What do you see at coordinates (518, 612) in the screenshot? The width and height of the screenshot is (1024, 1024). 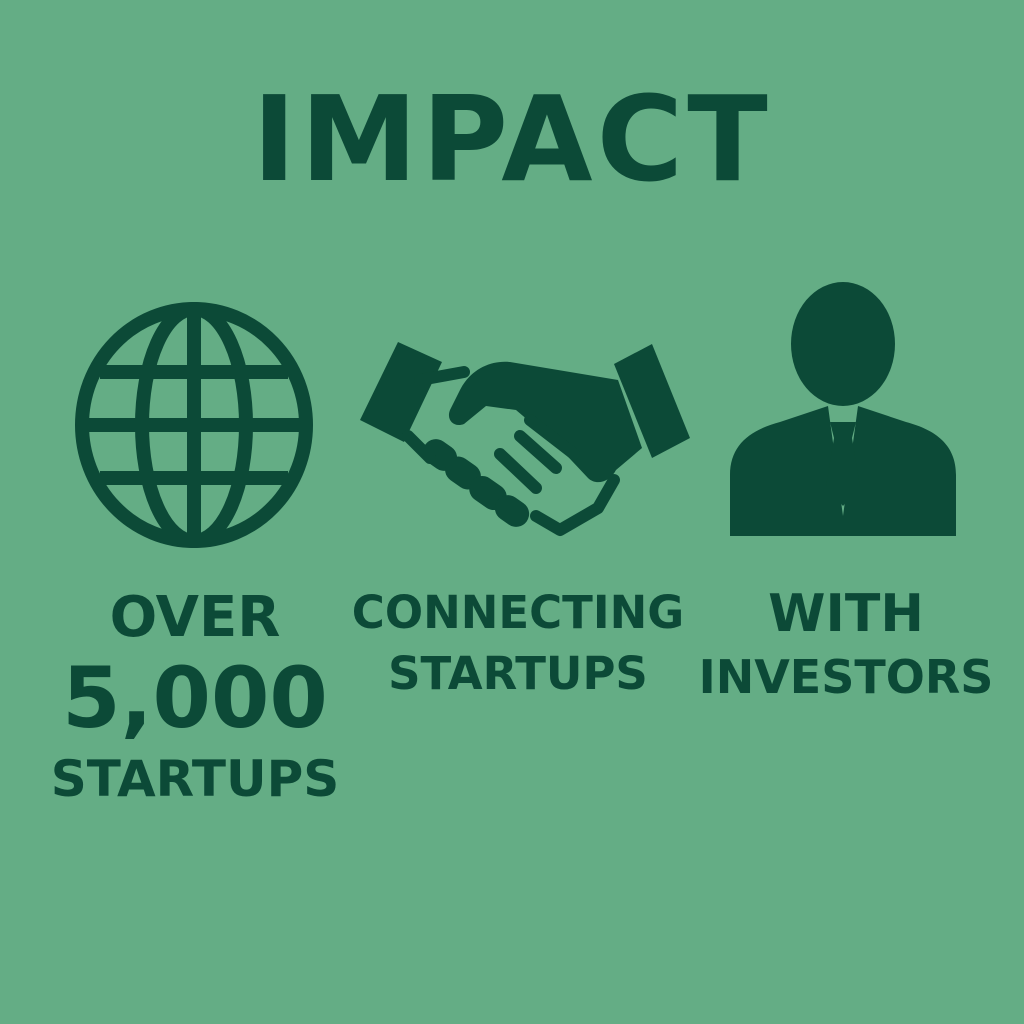 I see `label-line-connecting: CONNECTING` at bounding box center [518, 612].